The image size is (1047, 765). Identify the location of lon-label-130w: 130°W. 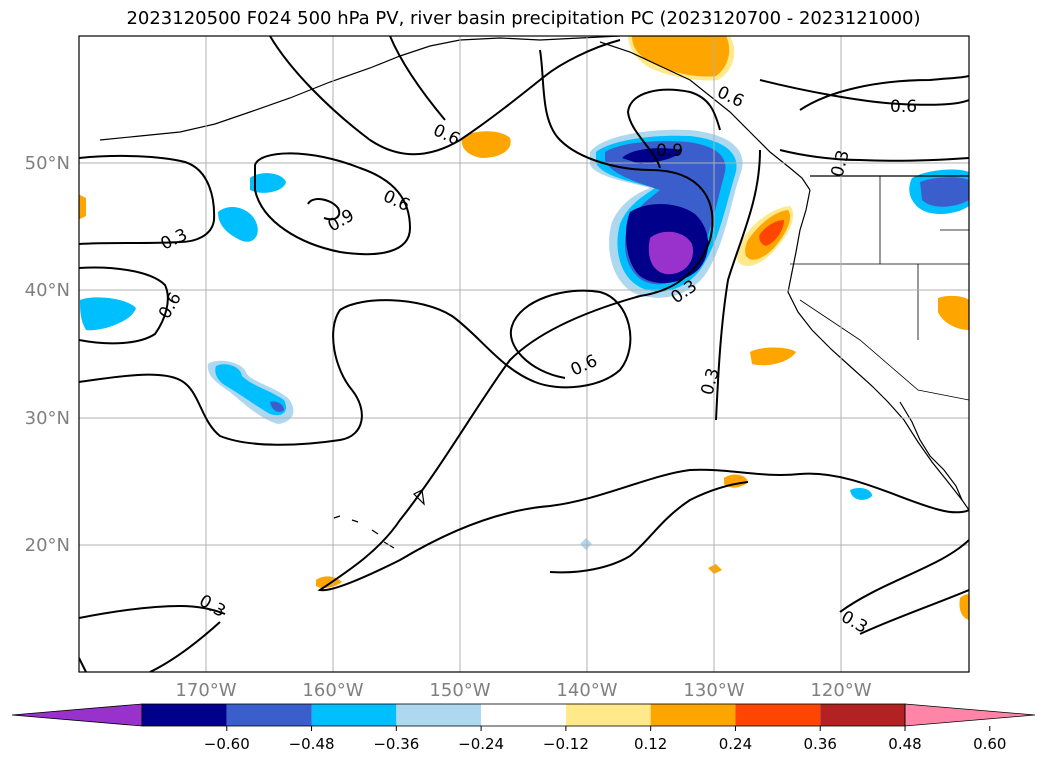
(713, 690).